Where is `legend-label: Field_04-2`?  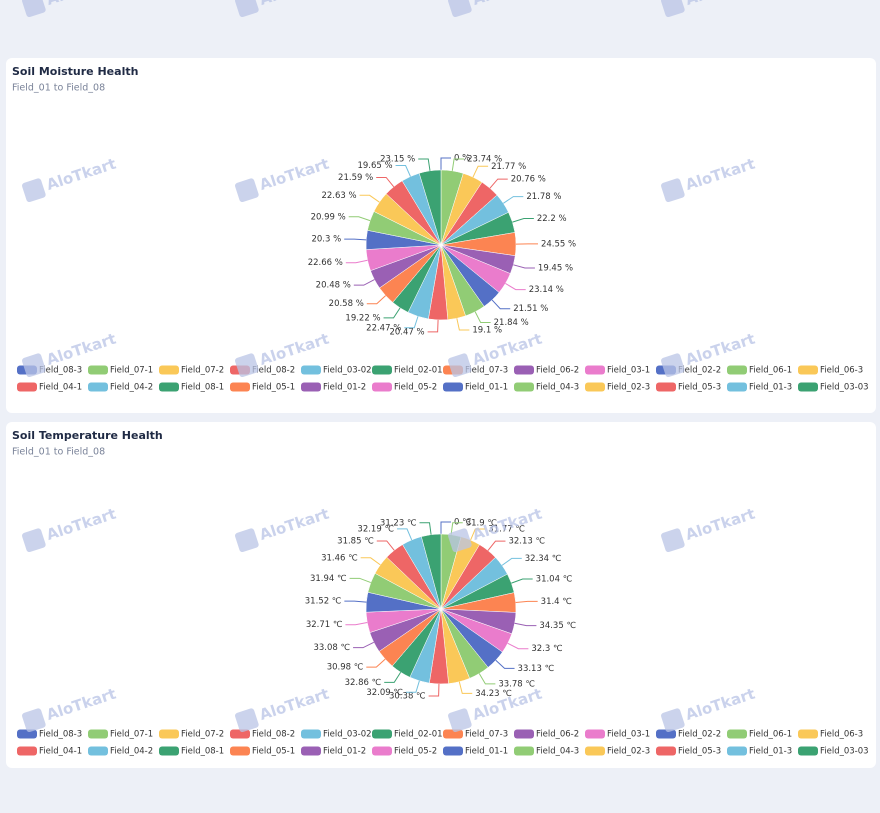
legend-label: Field_04-2 is located at coordinates (131, 752).